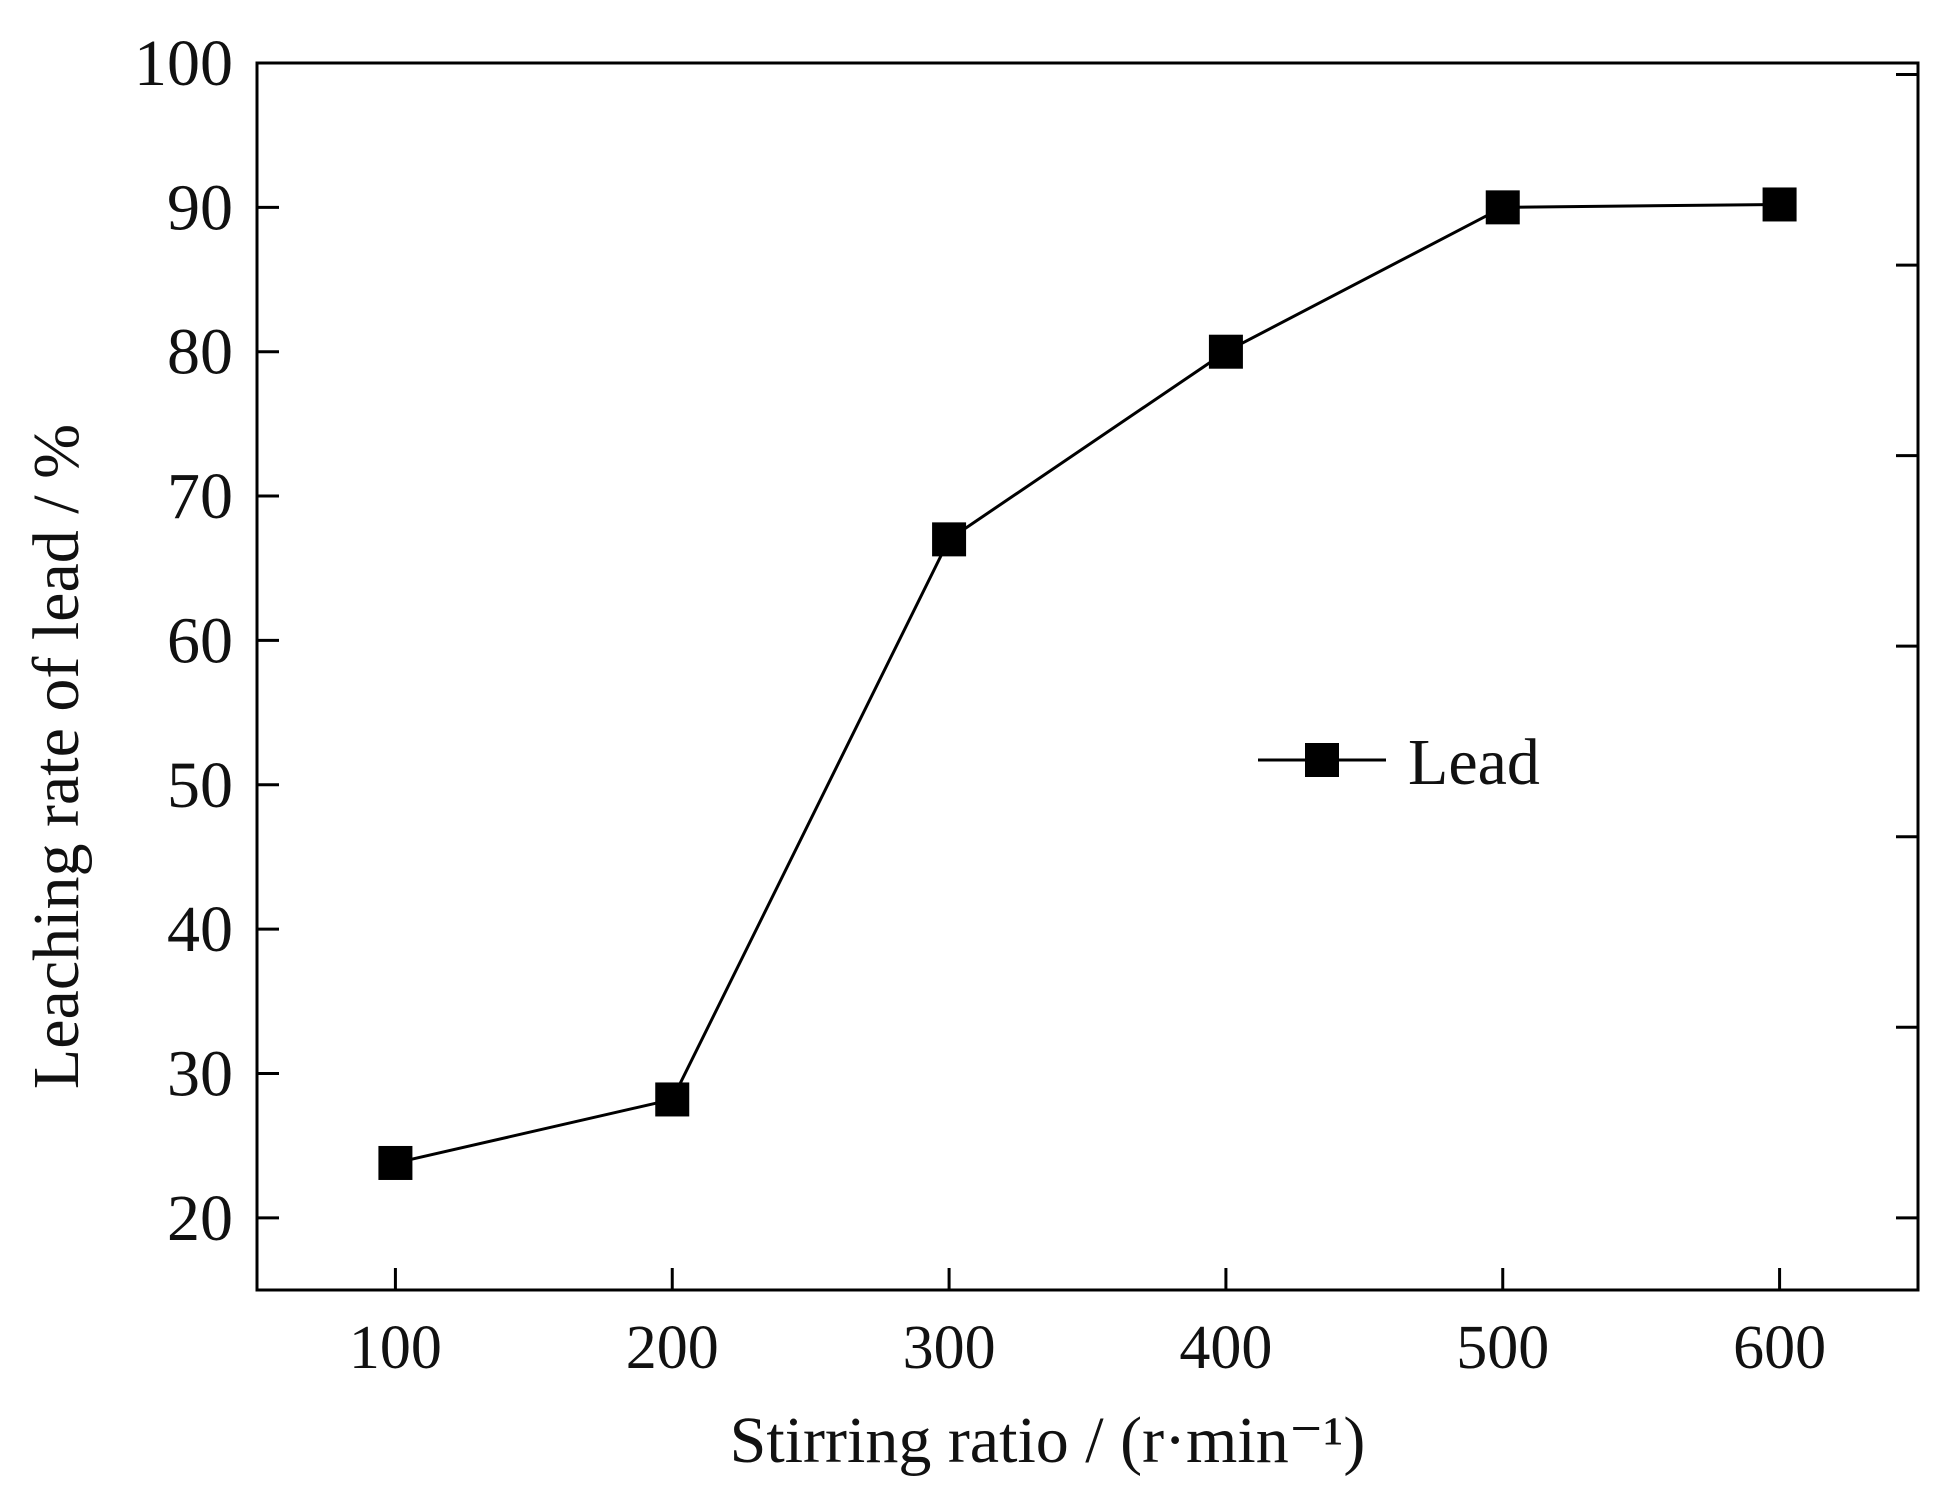 The image size is (1947, 1512). What do you see at coordinates (1225, 1348) in the screenshot?
I see `x-tick-label-400: 400` at bounding box center [1225, 1348].